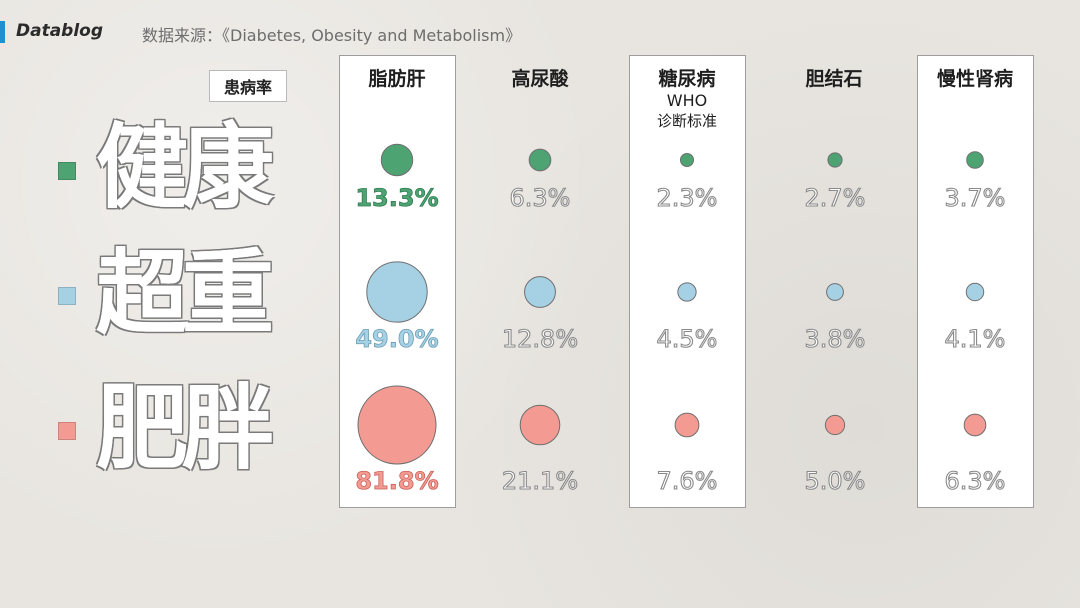 The width and height of the screenshot is (1080, 608). Describe the element at coordinates (396, 481) in the screenshot. I see `value-label-obese-0: 81.8%` at that location.